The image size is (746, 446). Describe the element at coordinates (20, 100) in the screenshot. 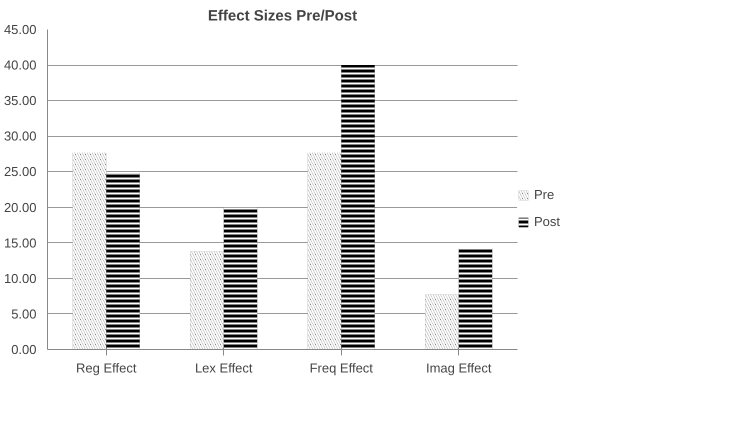

I see `y-tick-label: 35.00` at that location.